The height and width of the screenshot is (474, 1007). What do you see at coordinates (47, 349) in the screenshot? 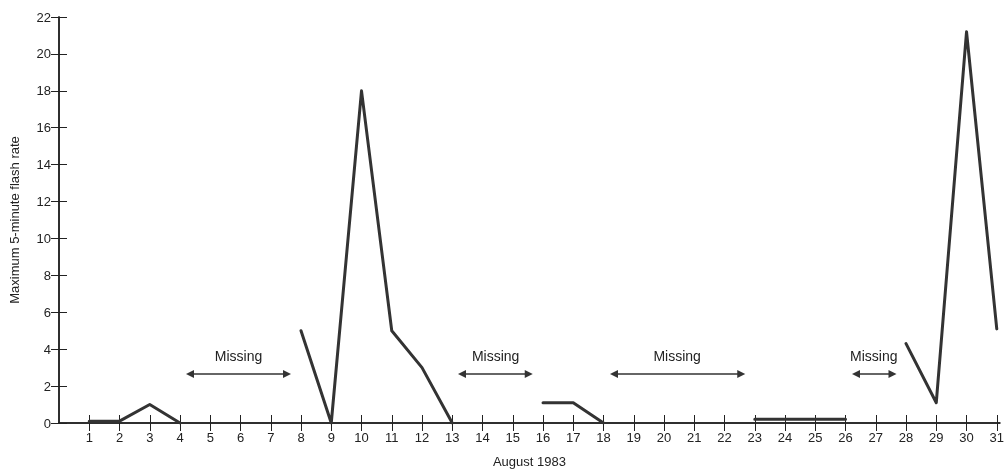
I see `y-tick-label: 4` at bounding box center [47, 349].